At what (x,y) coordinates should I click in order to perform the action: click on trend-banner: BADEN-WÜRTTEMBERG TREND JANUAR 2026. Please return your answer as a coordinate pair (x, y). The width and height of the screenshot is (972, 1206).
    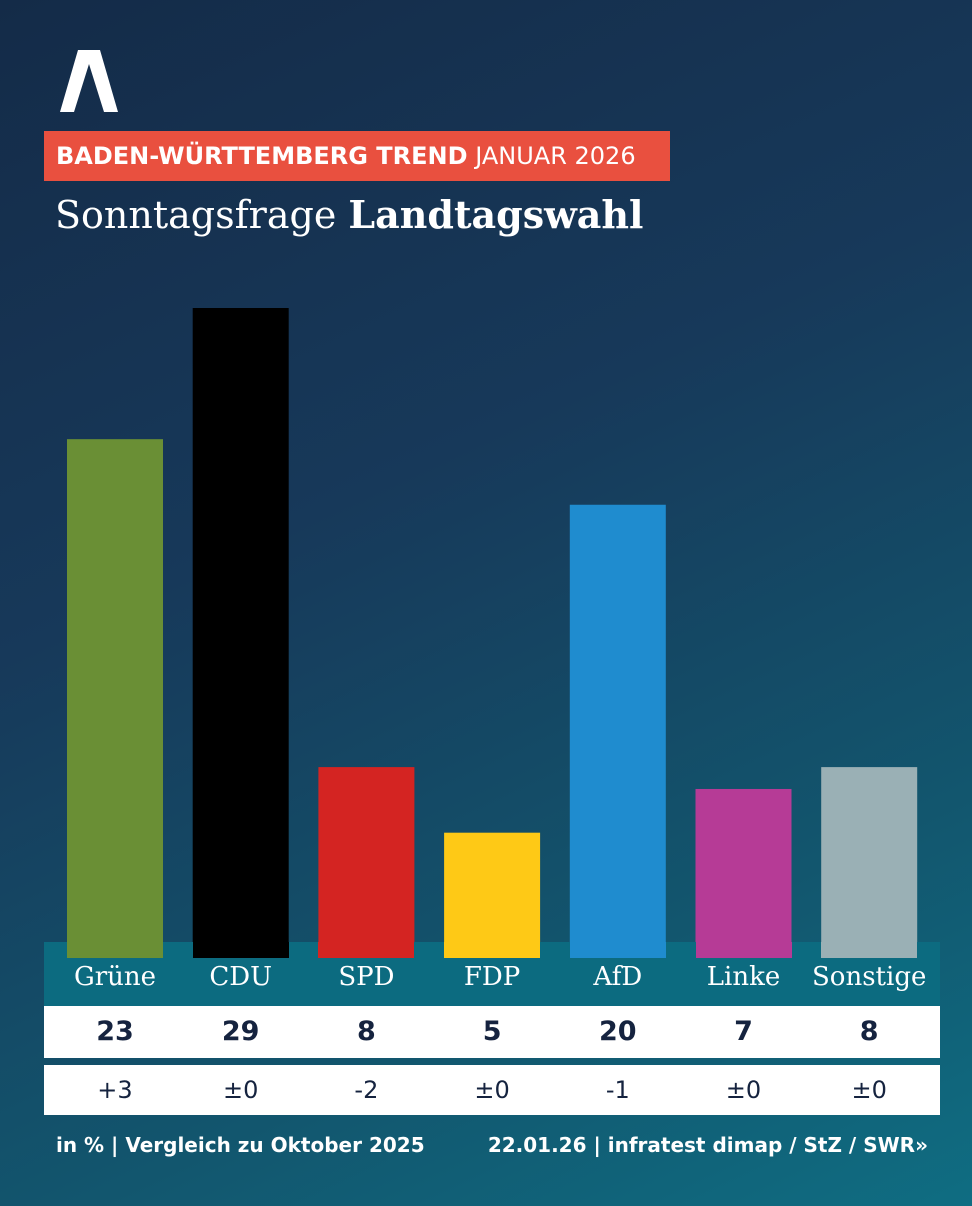
    Looking at the image, I should click on (357, 156).